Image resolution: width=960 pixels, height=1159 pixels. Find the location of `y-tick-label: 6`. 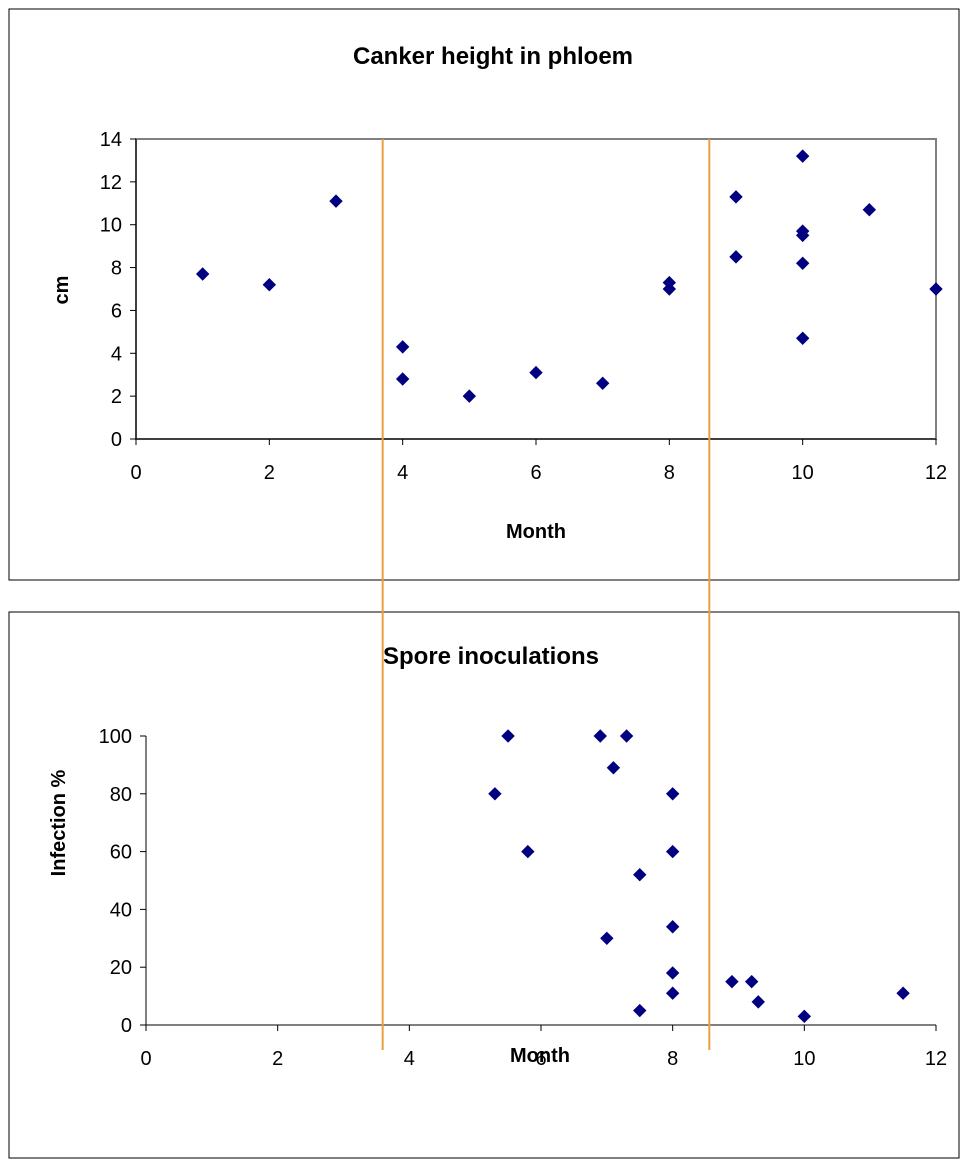

y-tick-label: 6 is located at coordinates (116, 311).